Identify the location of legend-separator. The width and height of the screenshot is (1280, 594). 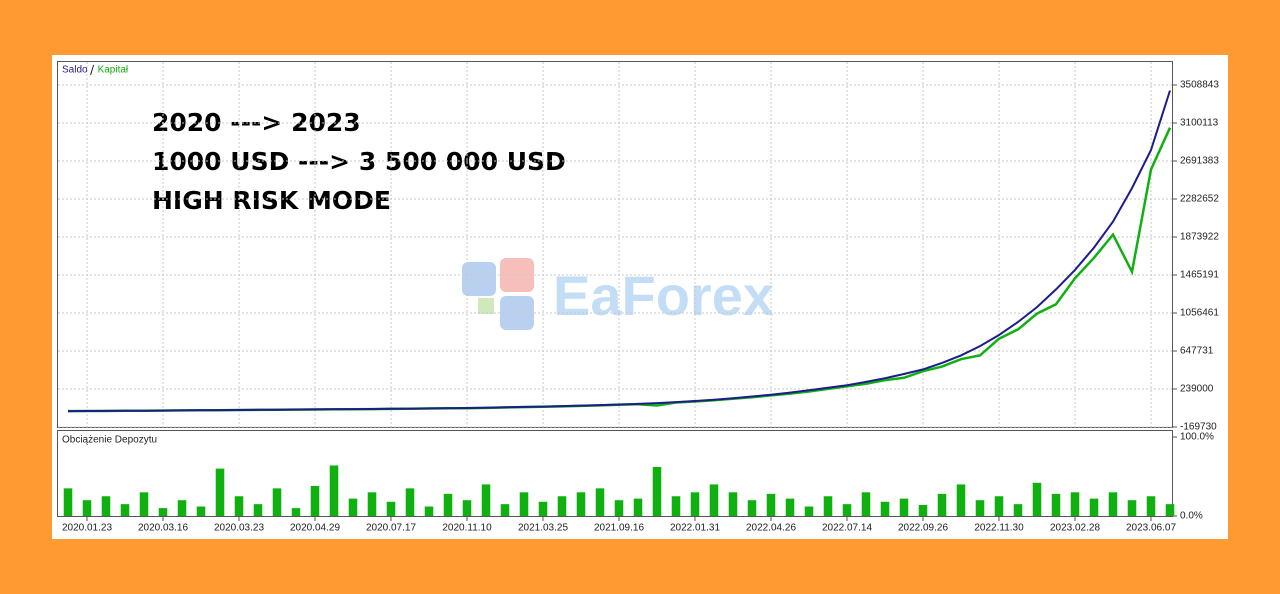
(92, 70).